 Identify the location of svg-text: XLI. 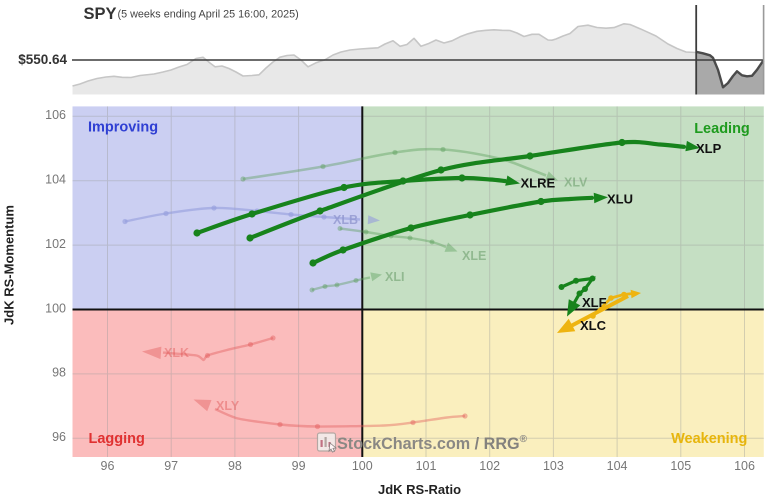
(394, 277).